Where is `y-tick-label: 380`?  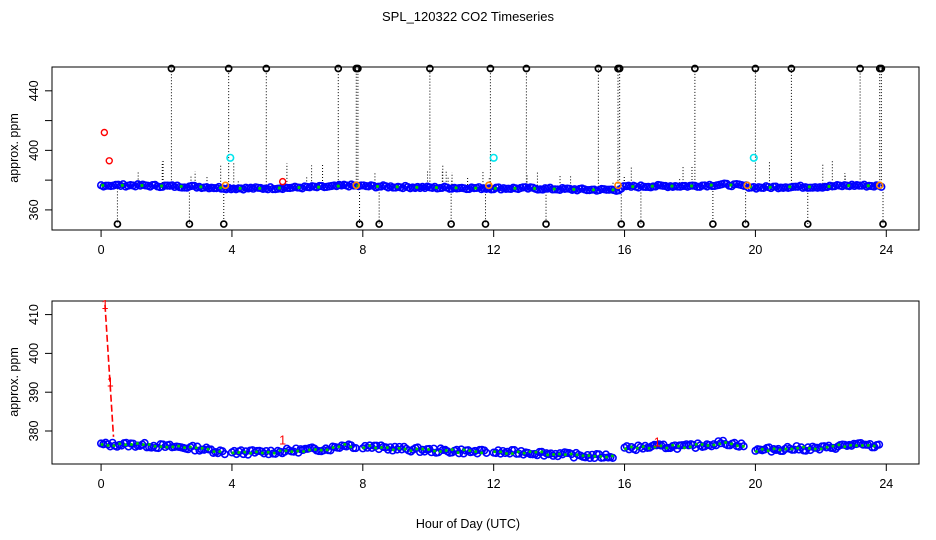 y-tick-label: 380 is located at coordinates (34, 431).